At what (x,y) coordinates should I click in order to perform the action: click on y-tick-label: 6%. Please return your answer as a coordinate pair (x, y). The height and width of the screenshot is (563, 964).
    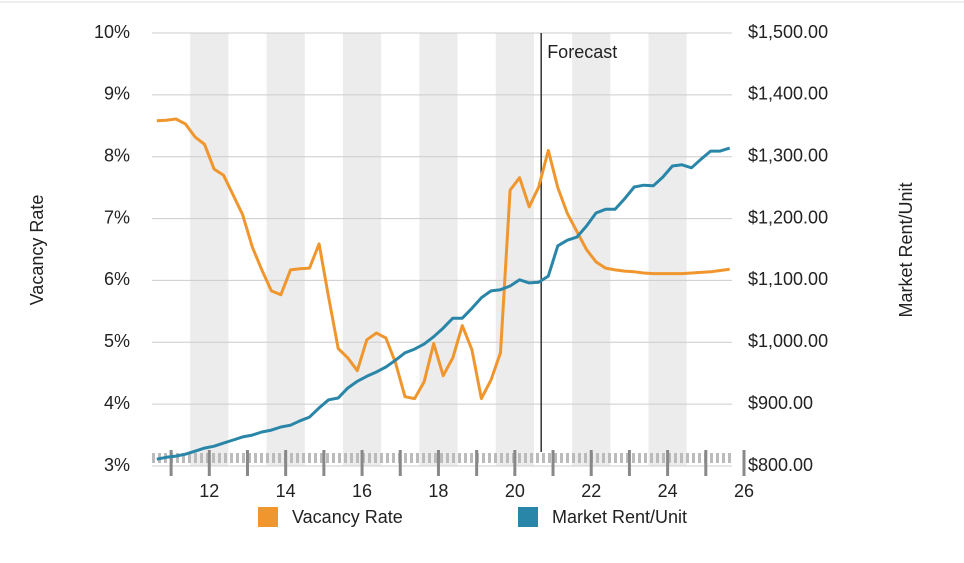
    Looking at the image, I should click on (117, 279).